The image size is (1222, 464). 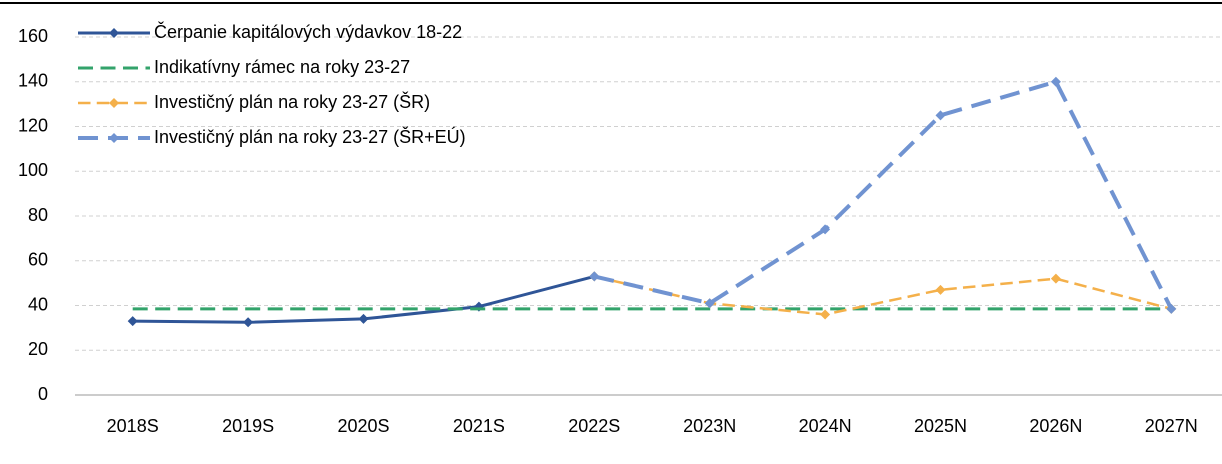 I want to click on y-tick-label: 140, so click(x=33, y=81).